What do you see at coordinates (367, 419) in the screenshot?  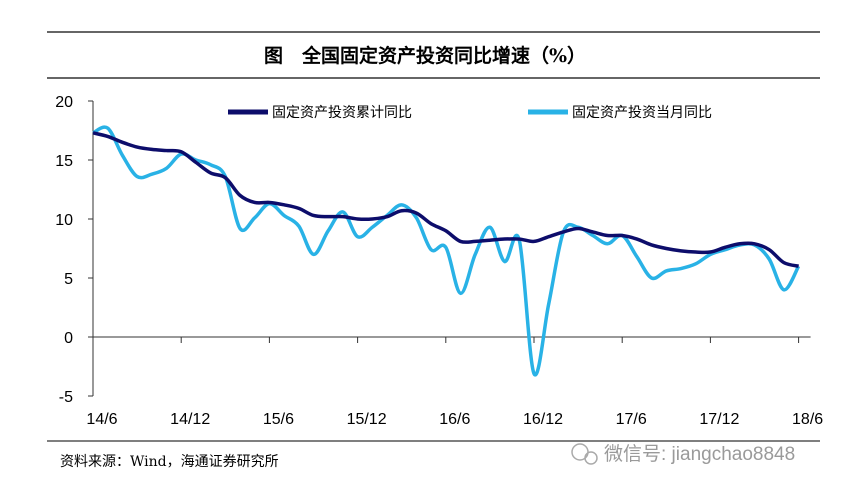 I see `x-tick-label: 15/12` at bounding box center [367, 419].